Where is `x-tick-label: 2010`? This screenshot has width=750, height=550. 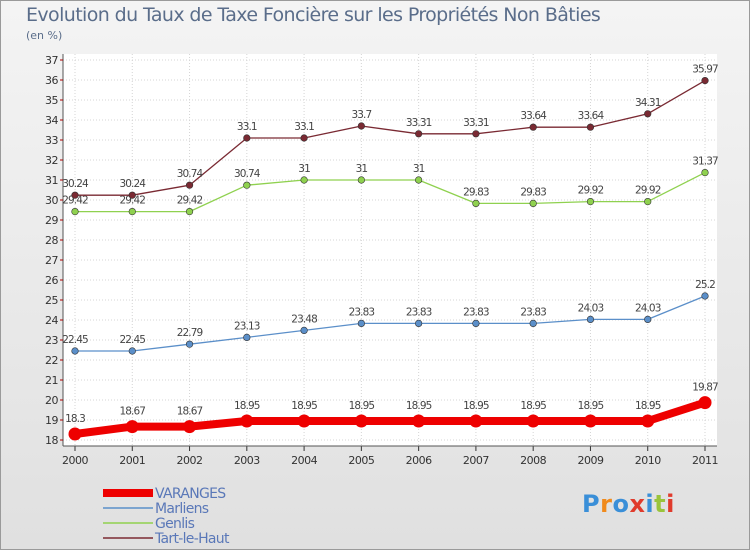 x-tick-label: 2010 is located at coordinates (648, 460).